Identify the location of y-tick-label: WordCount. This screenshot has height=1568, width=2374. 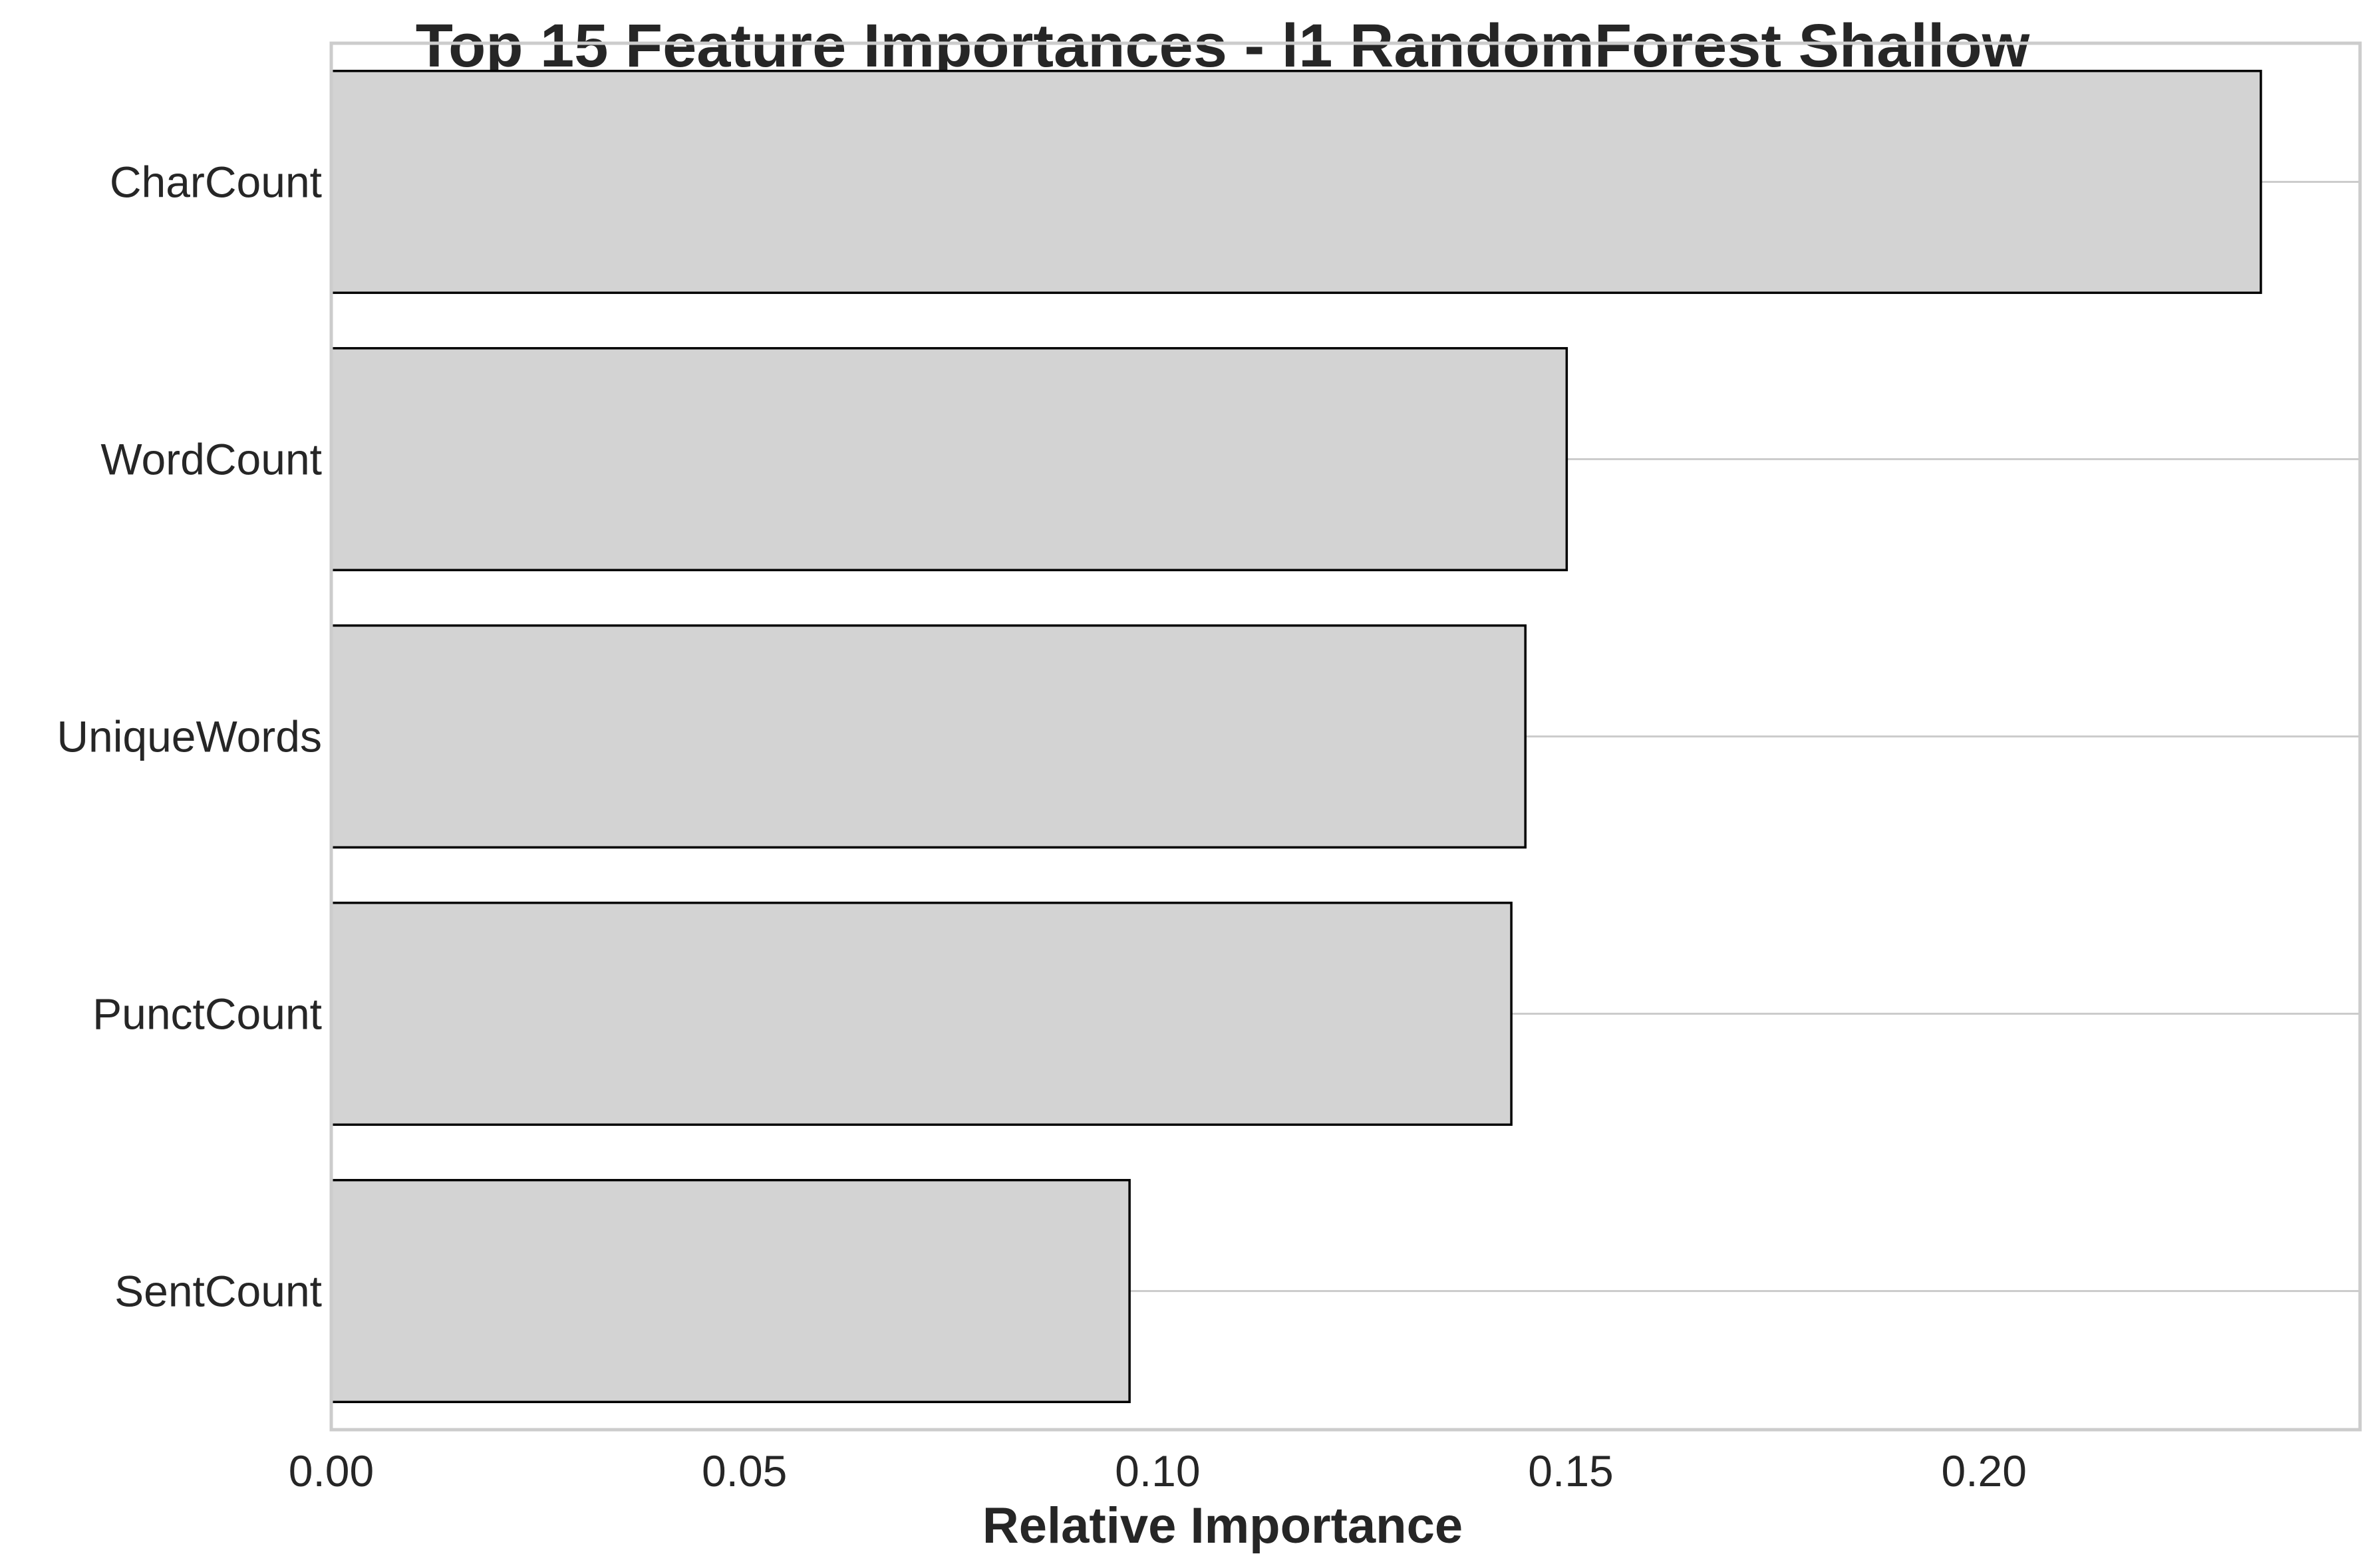
(211, 459).